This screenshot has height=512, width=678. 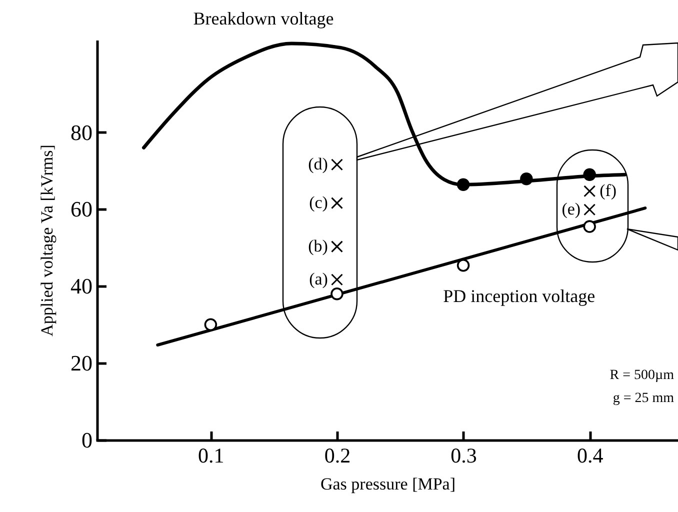 I want to click on y-tick-label: 20, so click(x=81, y=363).